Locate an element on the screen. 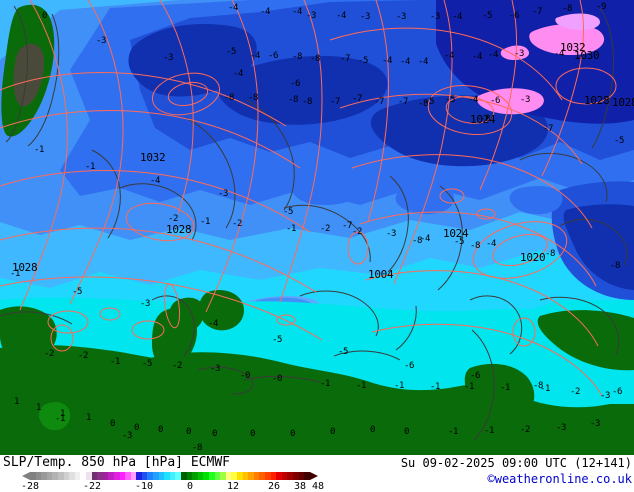 The image size is (634, 492). pressure-label: 1024 is located at coordinates (483, 119).